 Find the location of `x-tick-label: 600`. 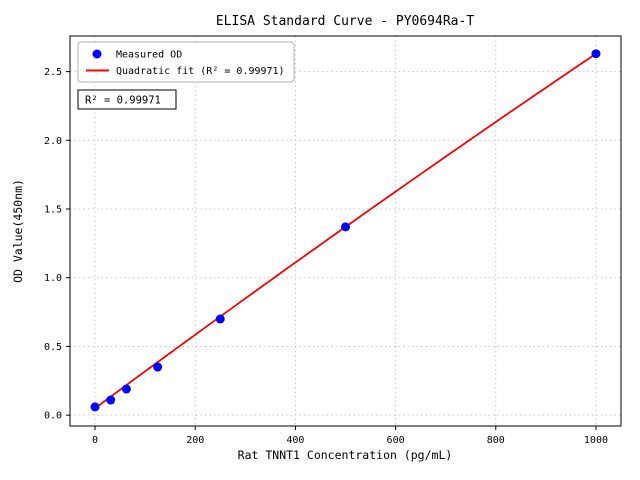

x-tick-label: 600 is located at coordinates (396, 440).